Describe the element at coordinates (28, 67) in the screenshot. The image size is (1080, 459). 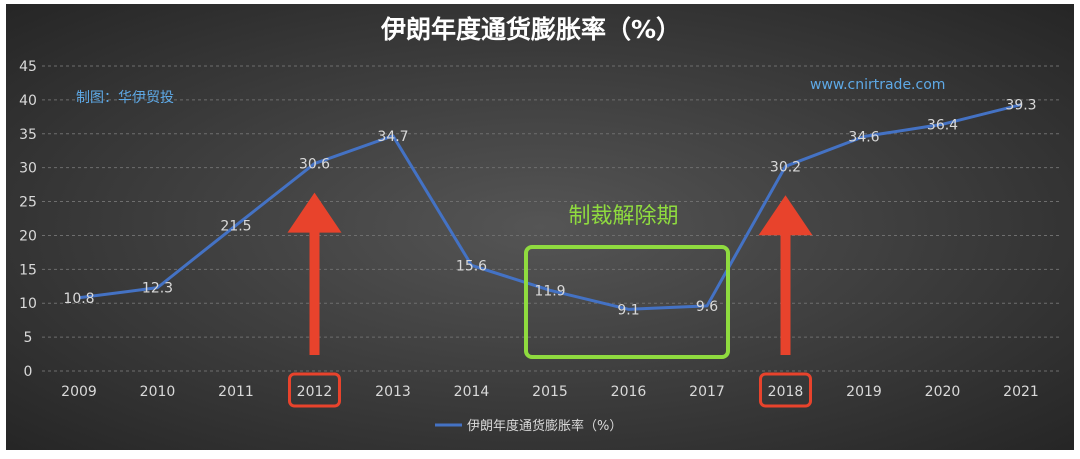
I see `y-tick-label: 45` at that location.